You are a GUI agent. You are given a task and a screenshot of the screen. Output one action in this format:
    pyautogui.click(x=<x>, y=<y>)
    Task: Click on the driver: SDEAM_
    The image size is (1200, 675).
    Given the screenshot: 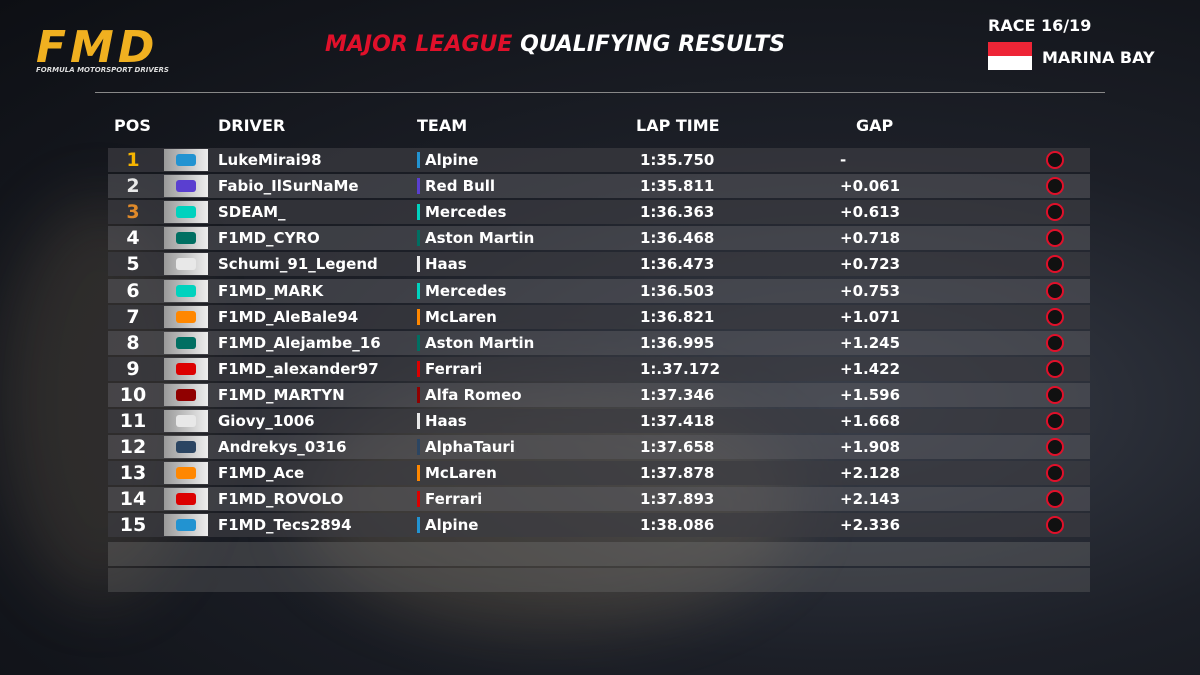 What is the action you would take?
    pyautogui.click(x=252, y=212)
    